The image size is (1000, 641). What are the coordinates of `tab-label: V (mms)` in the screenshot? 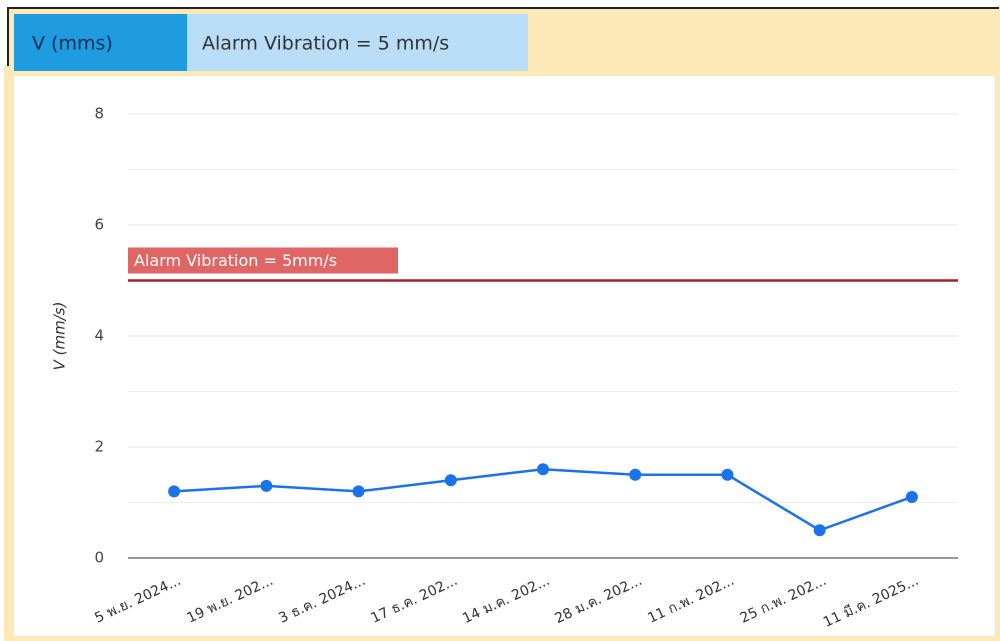 It's located at (72, 44).